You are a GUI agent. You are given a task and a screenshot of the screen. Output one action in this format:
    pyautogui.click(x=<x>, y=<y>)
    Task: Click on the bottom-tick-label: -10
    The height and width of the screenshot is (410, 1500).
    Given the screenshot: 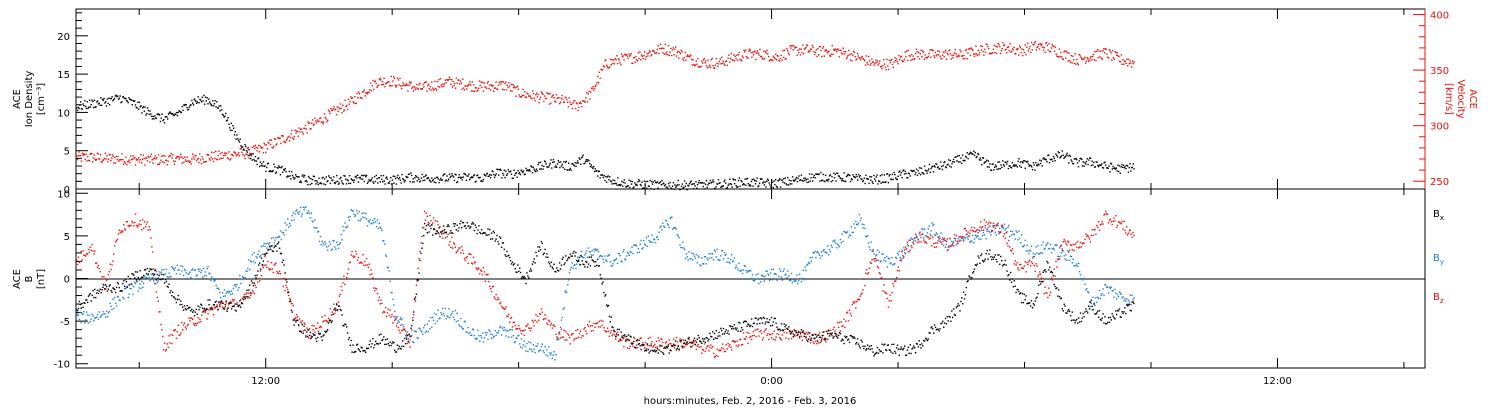 What is the action you would take?
    pyautogui.click(x=62, y=365)
    